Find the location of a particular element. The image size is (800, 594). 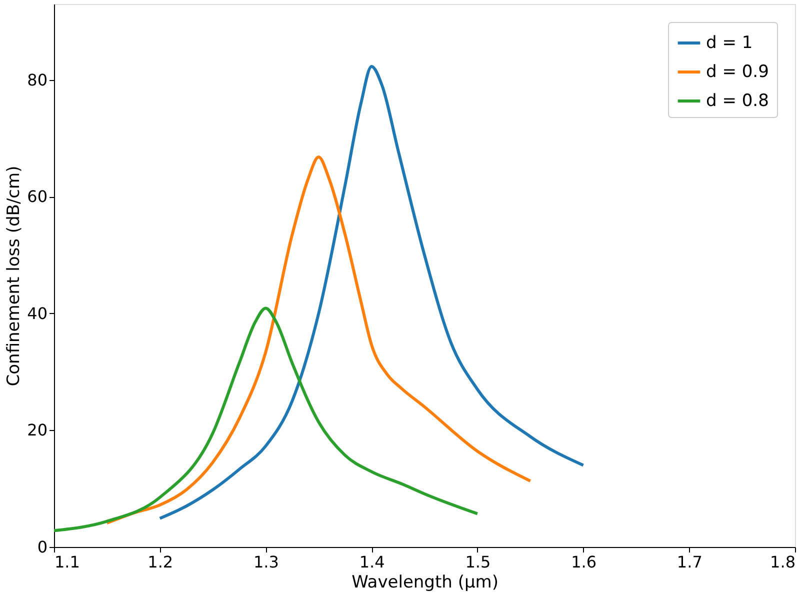

legend-label: d = 1 is located at coordinates (729, 43).